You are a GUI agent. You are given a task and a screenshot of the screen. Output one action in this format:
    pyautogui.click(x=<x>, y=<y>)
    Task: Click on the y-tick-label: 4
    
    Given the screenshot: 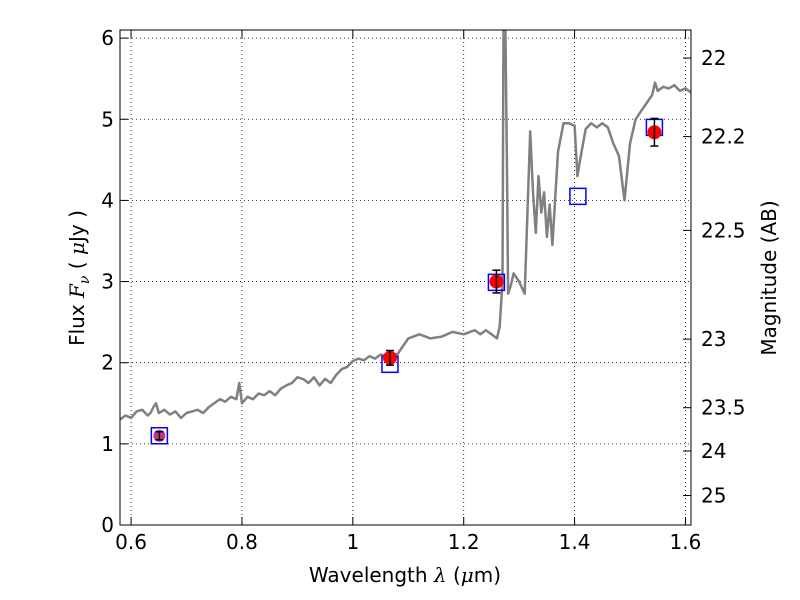 What is the action you would take?
    pyautogui.click(x=107, y=200)
    